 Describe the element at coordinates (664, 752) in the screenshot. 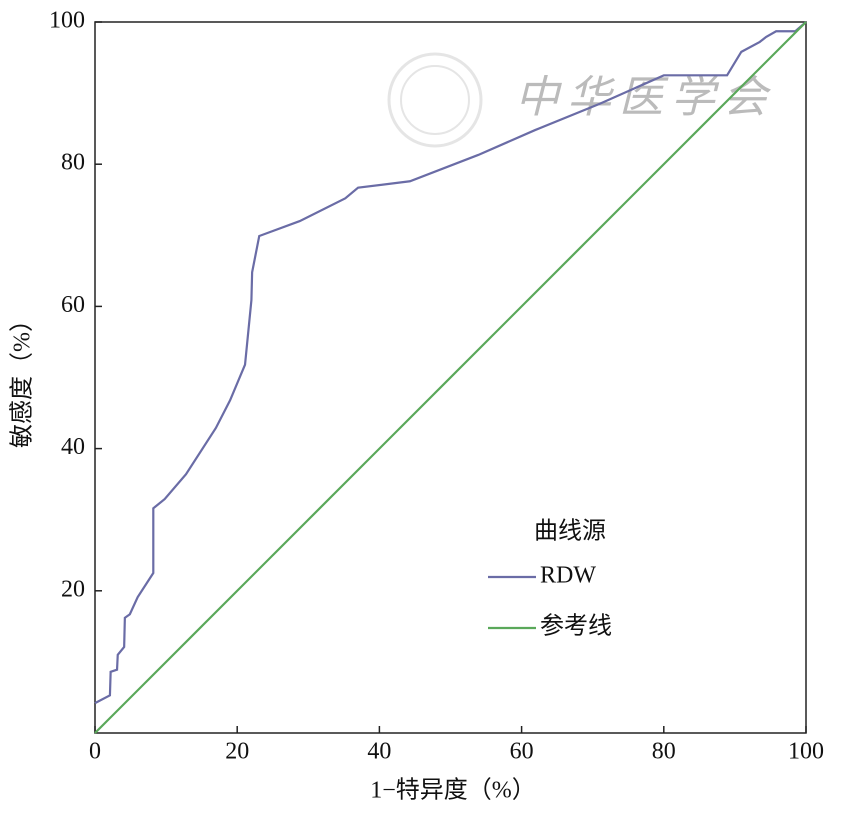

I see `x-tick-label: 80` at that location.